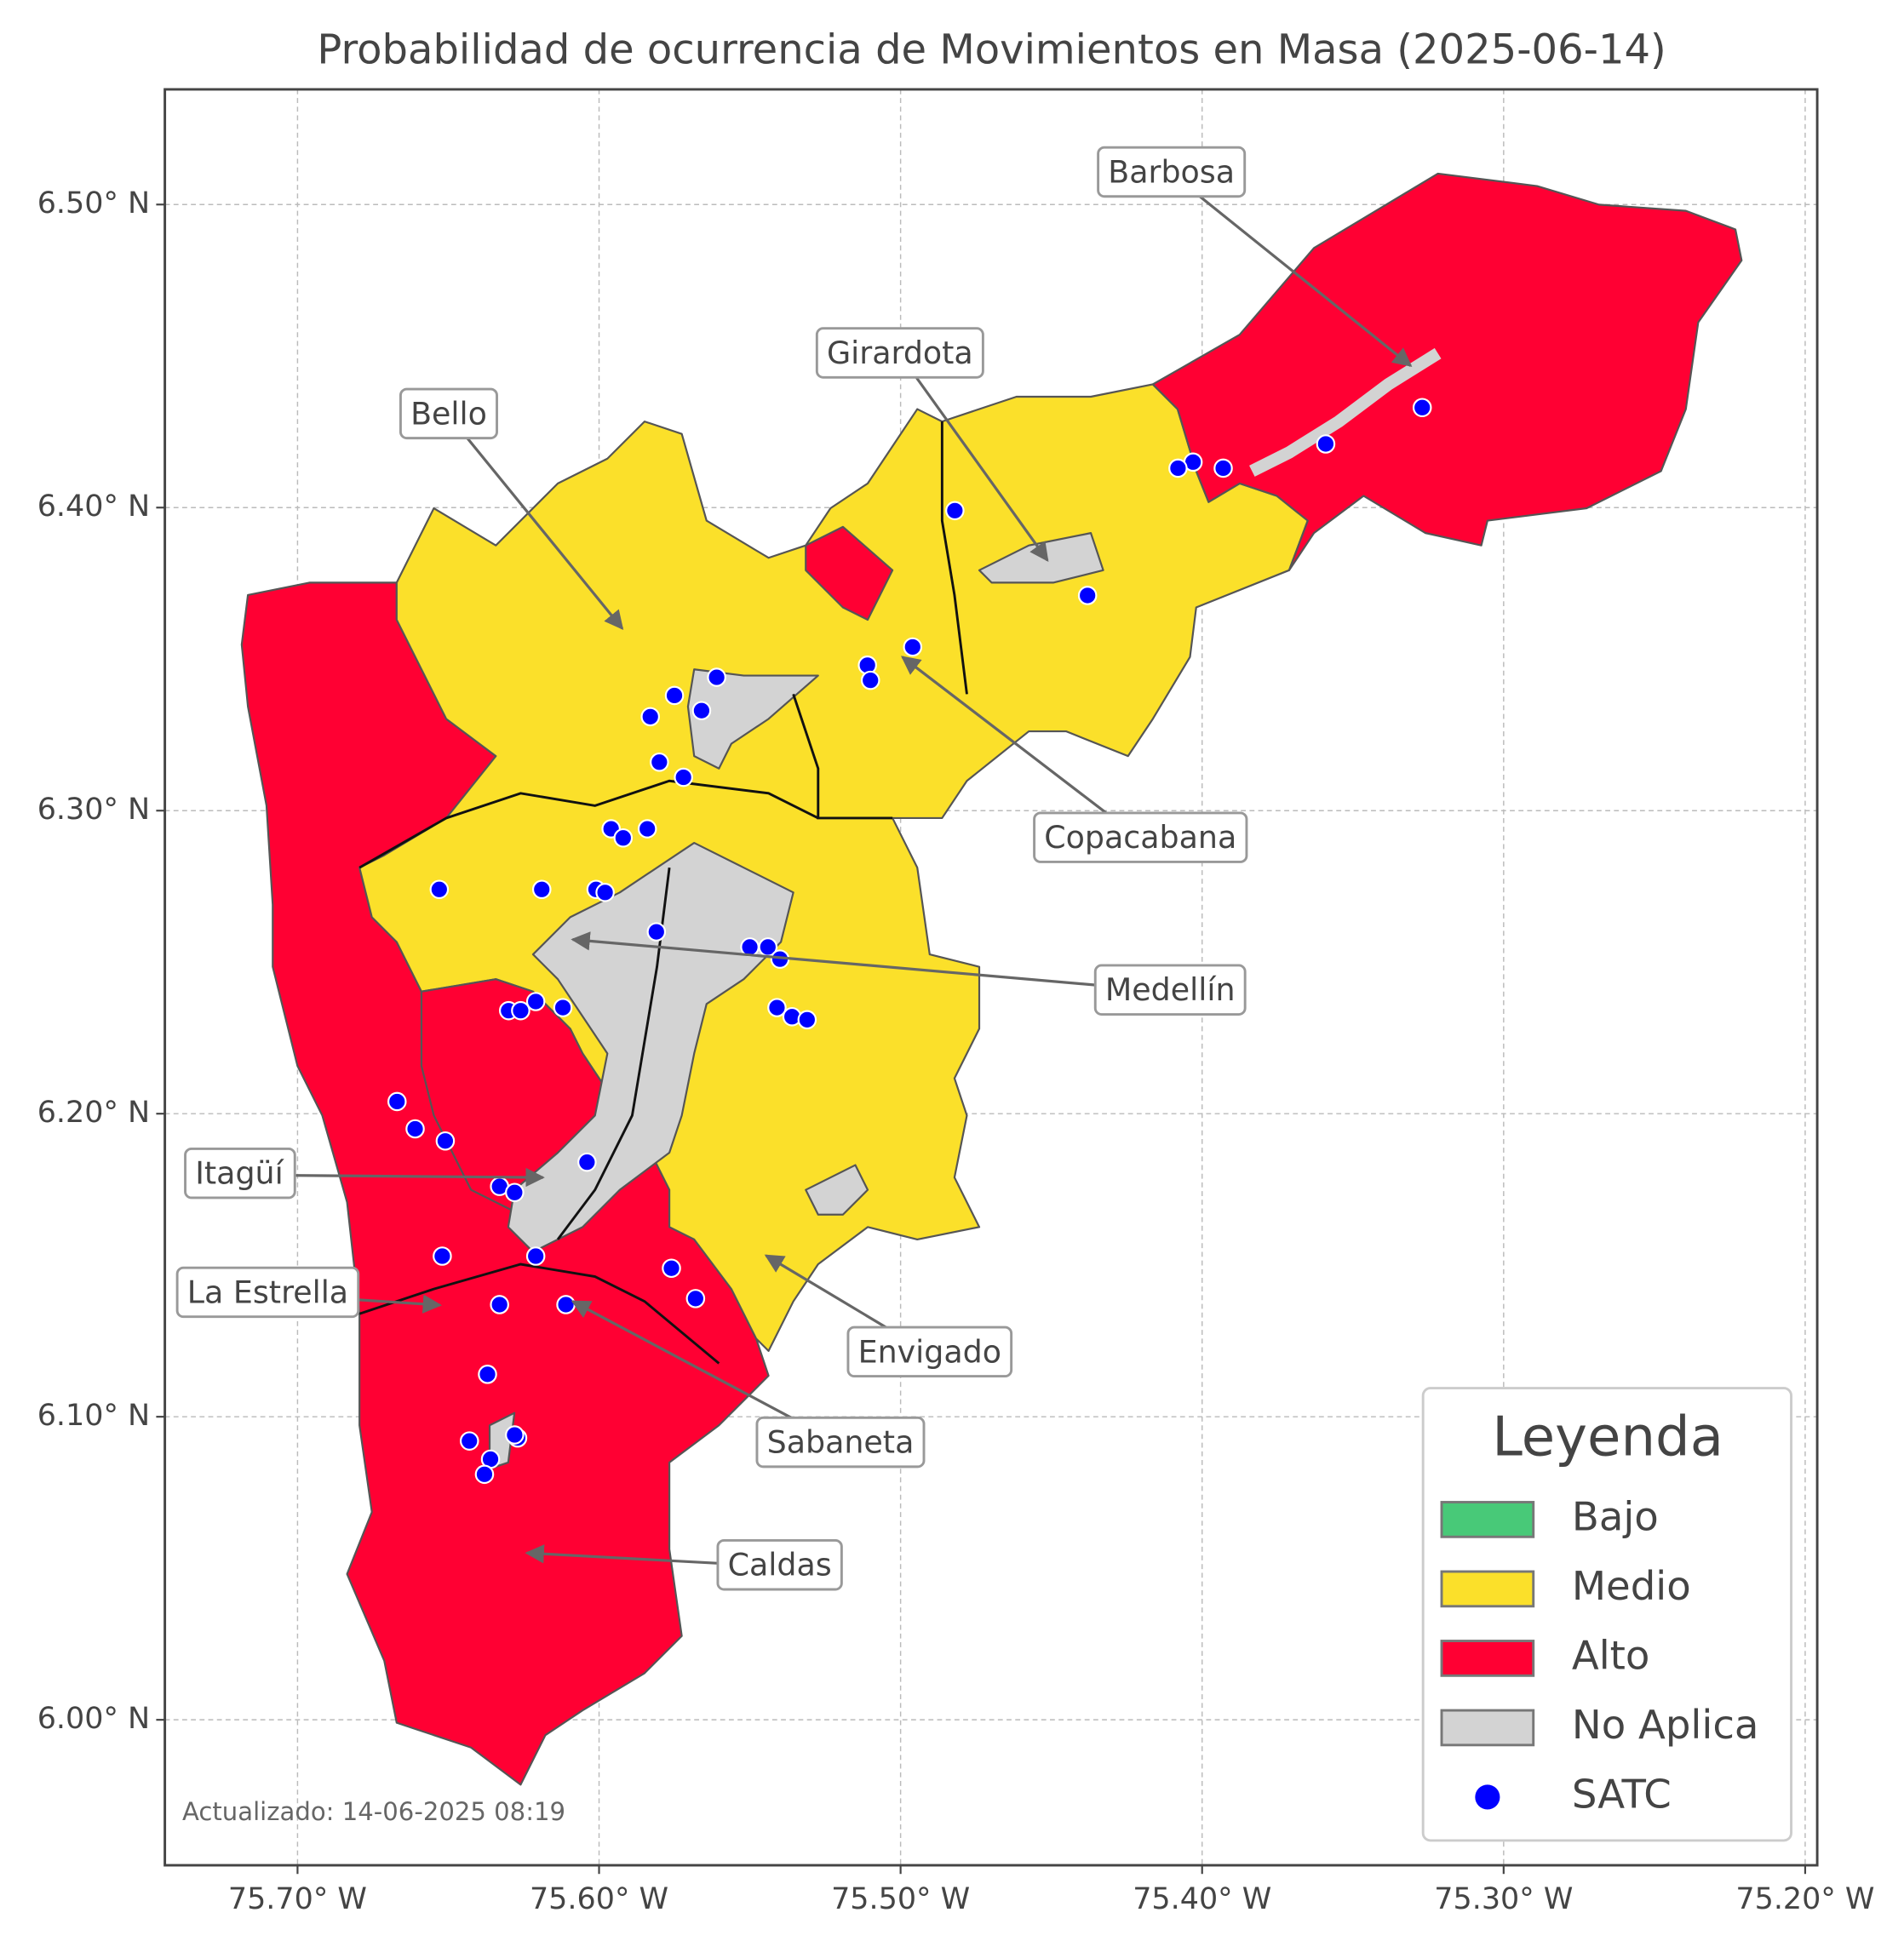 The height and width of the screenshot is (1941, 1904). I want to click on legend: Leyenda Bajo Medio Alto No Aplica SATC, so click(1606, 1614).